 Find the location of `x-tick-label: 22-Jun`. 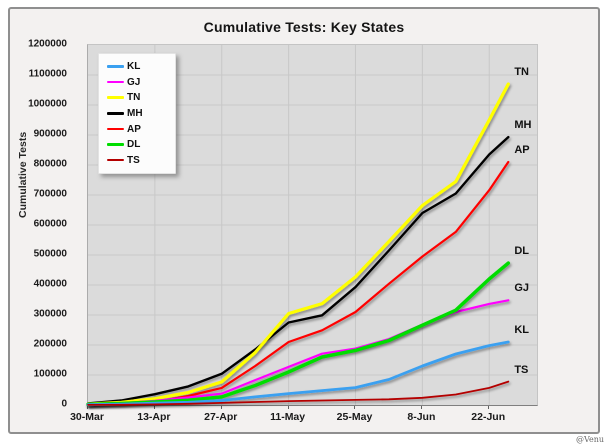

x-tick-label: 22-Jun is located at coordinates (488, 417).